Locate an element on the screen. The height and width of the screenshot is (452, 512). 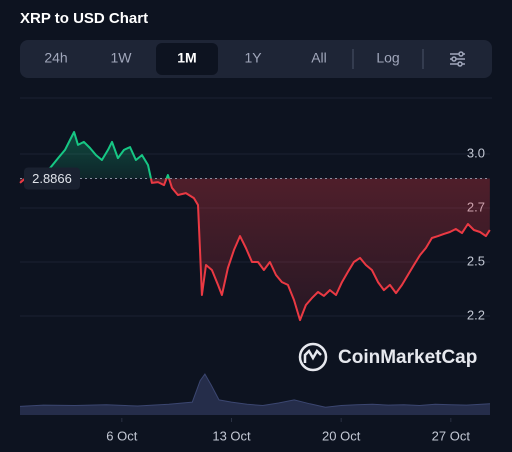
active-tab is located at coordinates (187, 59).